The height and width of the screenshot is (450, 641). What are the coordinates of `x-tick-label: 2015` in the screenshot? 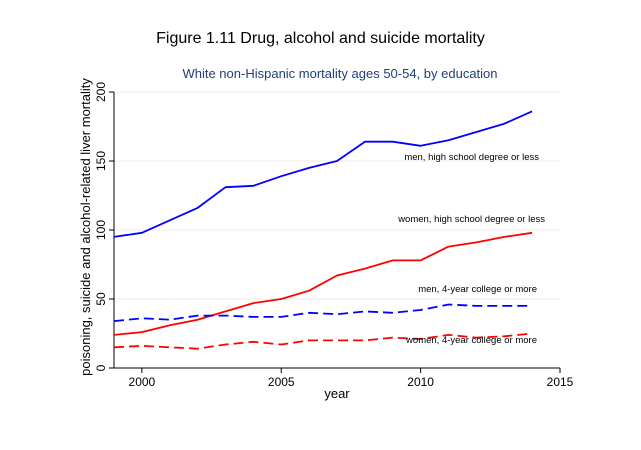 It's located at (560, 382).